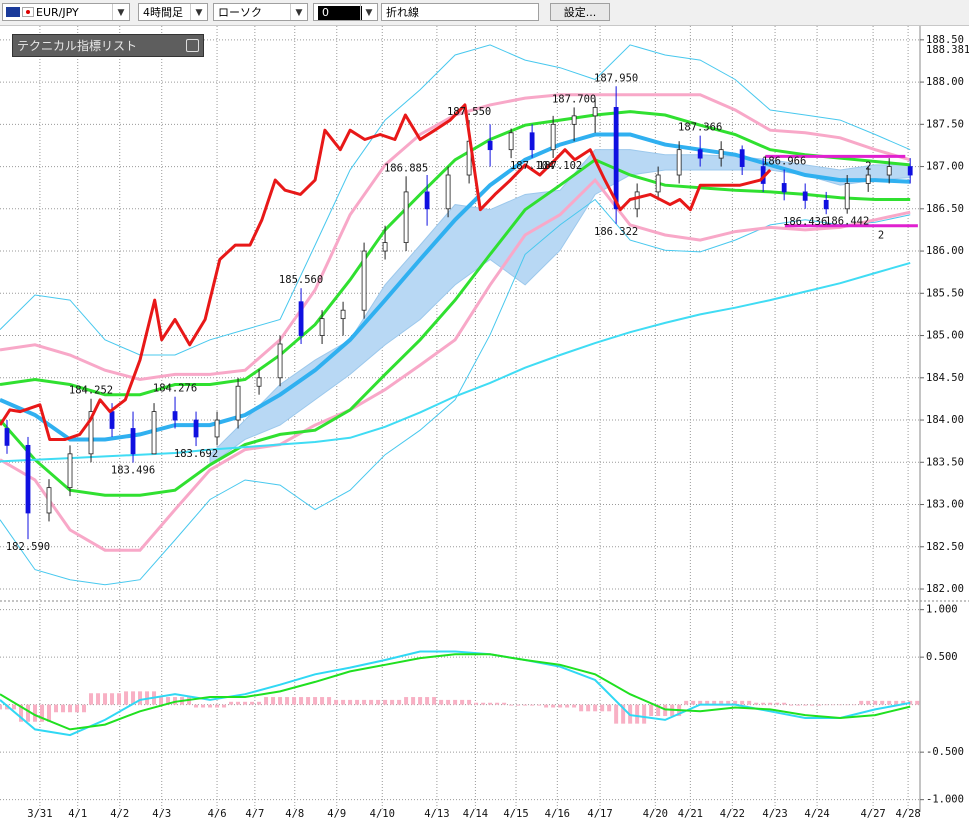 This screenshot has width=969, height=821. Describe the element at coordinates (28, 547) in the screenshot. I see `price-annotation: 182.590` at that location.